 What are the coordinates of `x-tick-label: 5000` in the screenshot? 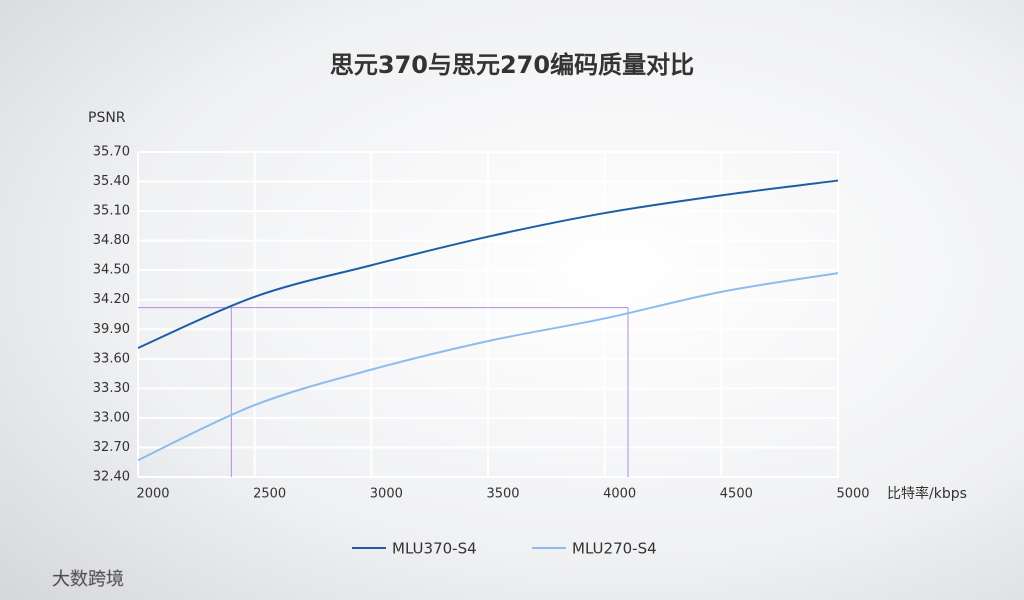 It's located at (852, 494).